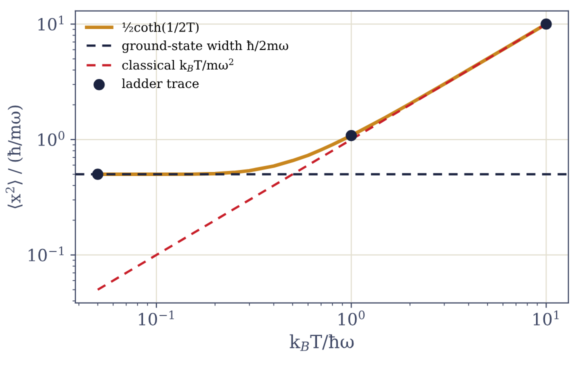 The image size is (580, 365). I want to click on x-tick-label: 10$^{−1}$, so click(156, 318).